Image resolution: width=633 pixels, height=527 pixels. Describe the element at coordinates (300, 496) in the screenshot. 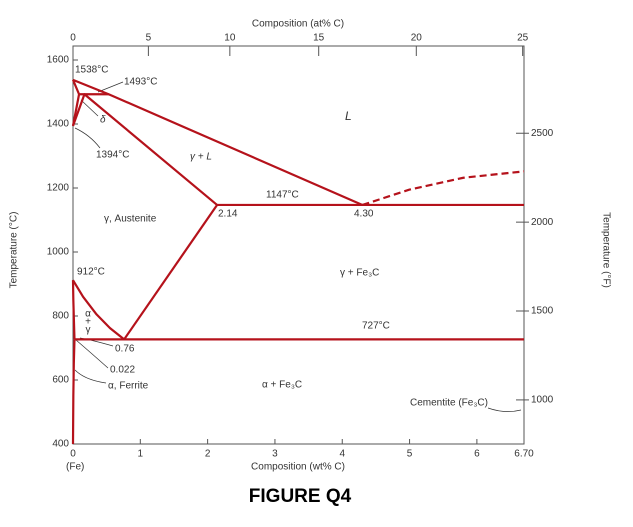

I see `figure-caption: FIGURE Q4` at that location.